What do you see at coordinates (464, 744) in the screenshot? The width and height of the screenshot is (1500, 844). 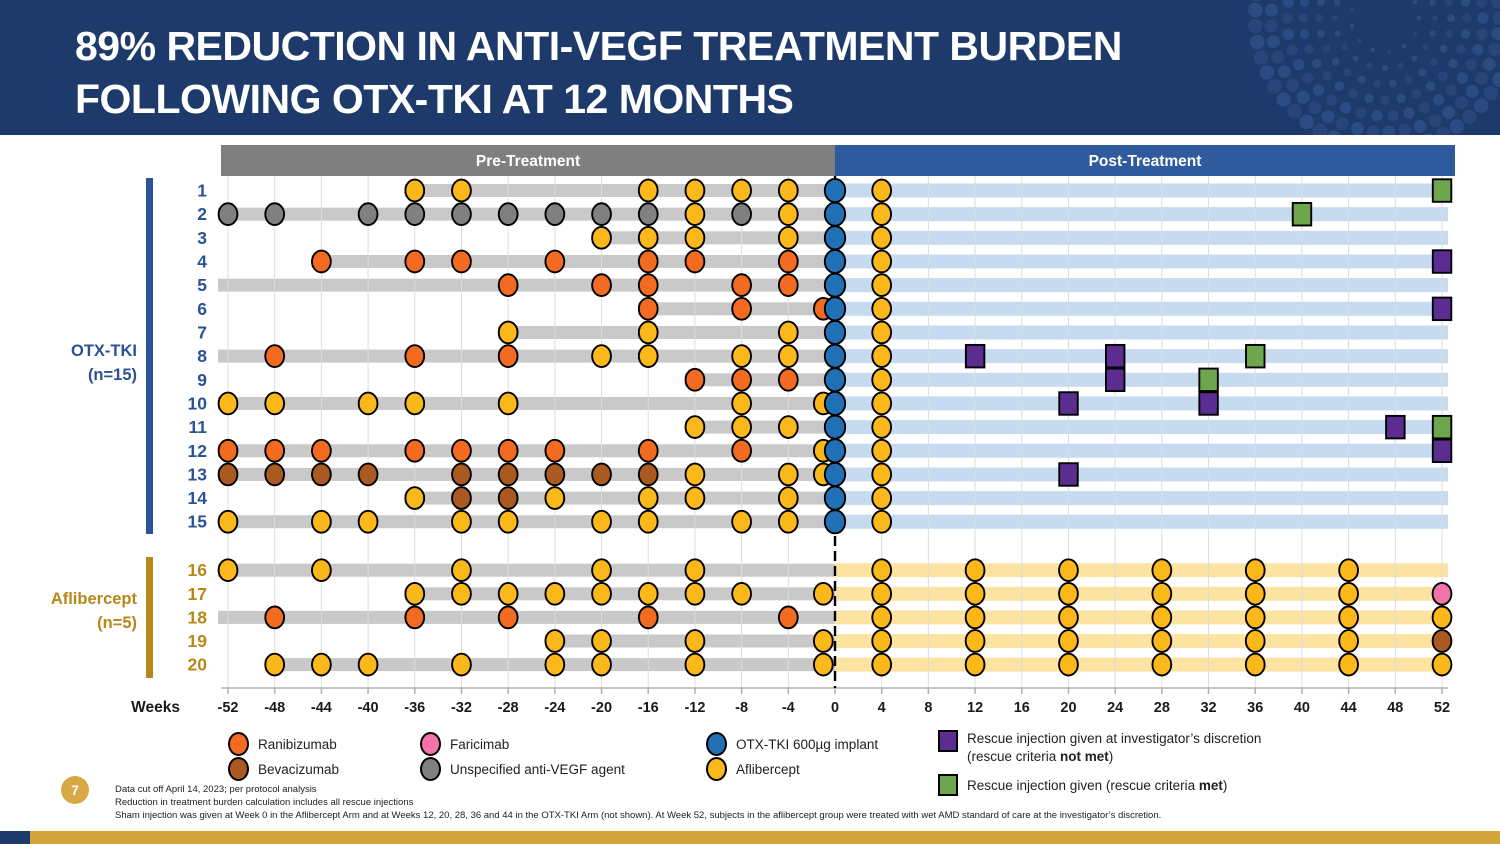 I see `legend-item-faricimab: Faricimab` at bounding box center [464, 744].